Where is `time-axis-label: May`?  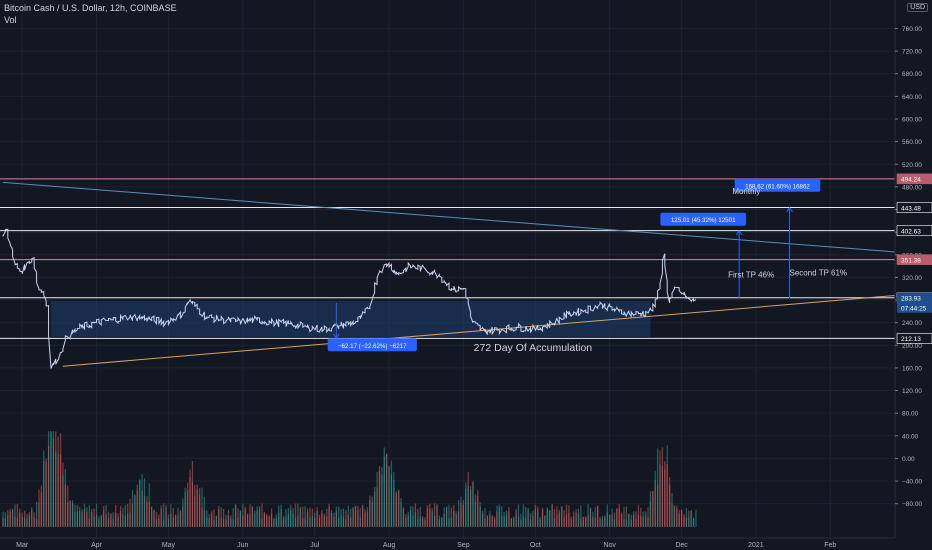
time-axis-label: May is located at coordinates (169, 545).